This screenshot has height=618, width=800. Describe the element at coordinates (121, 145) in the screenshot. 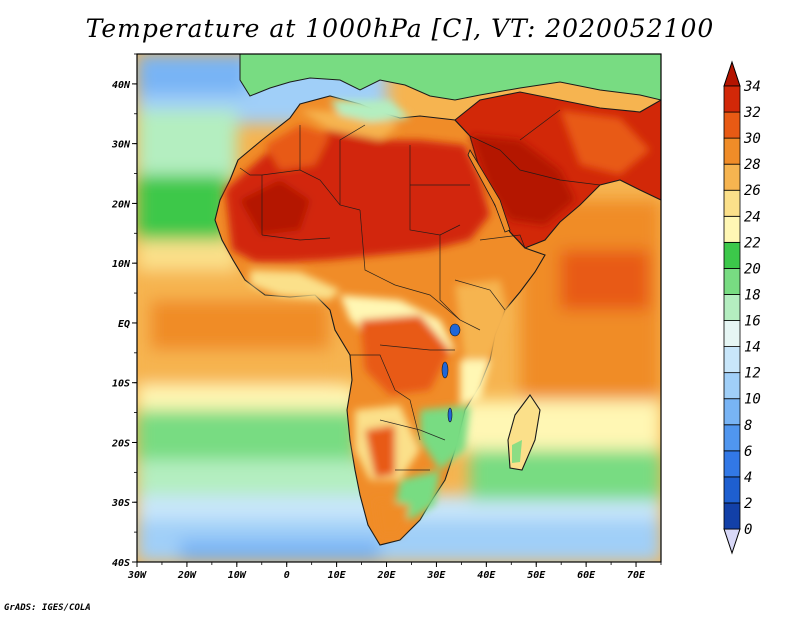

I see `y-tick-label: 30N` at that location.